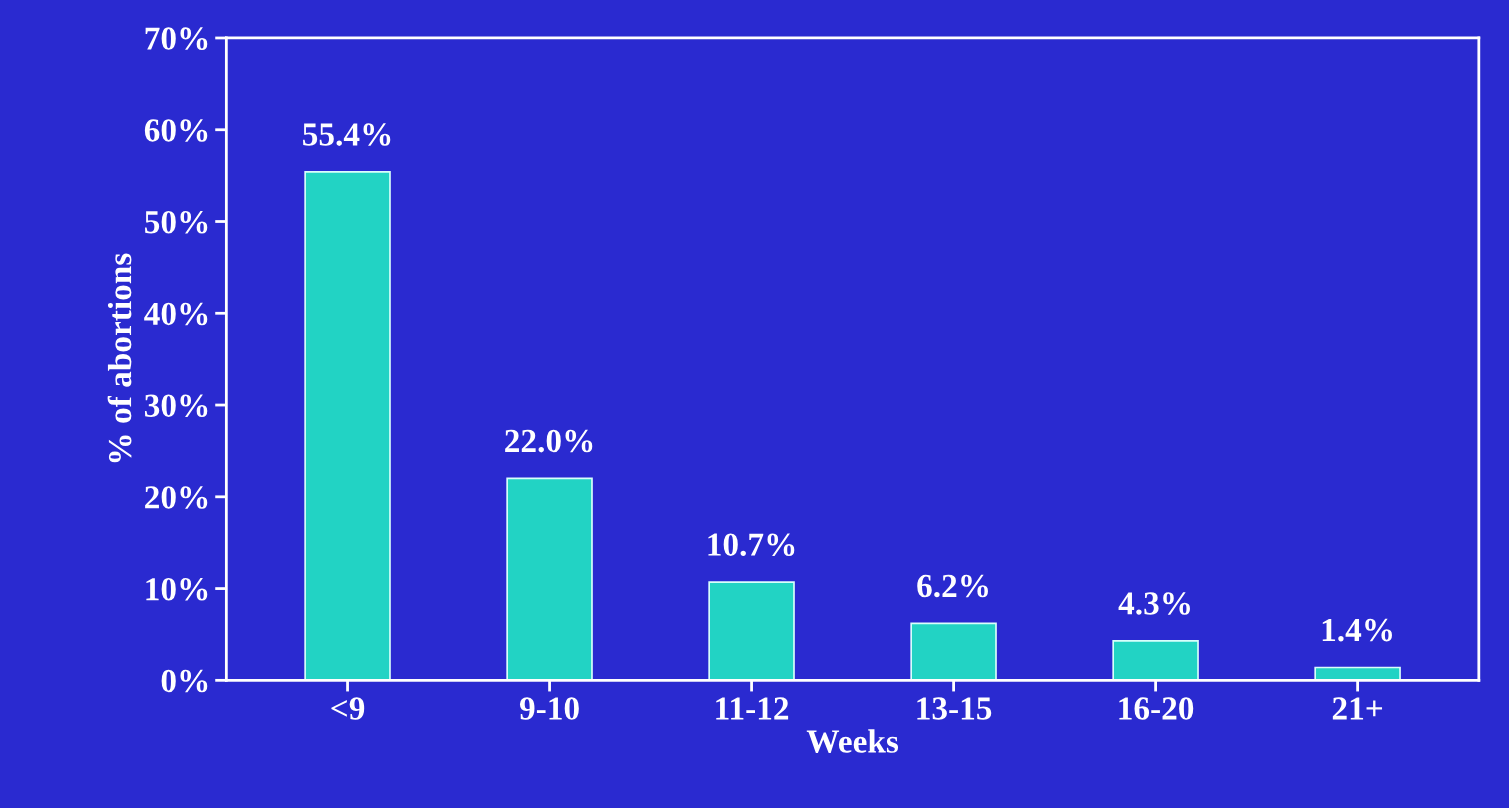 The image size is (1509, 808). I want to click on x-axis-title: Weeks, so click(852, 741).